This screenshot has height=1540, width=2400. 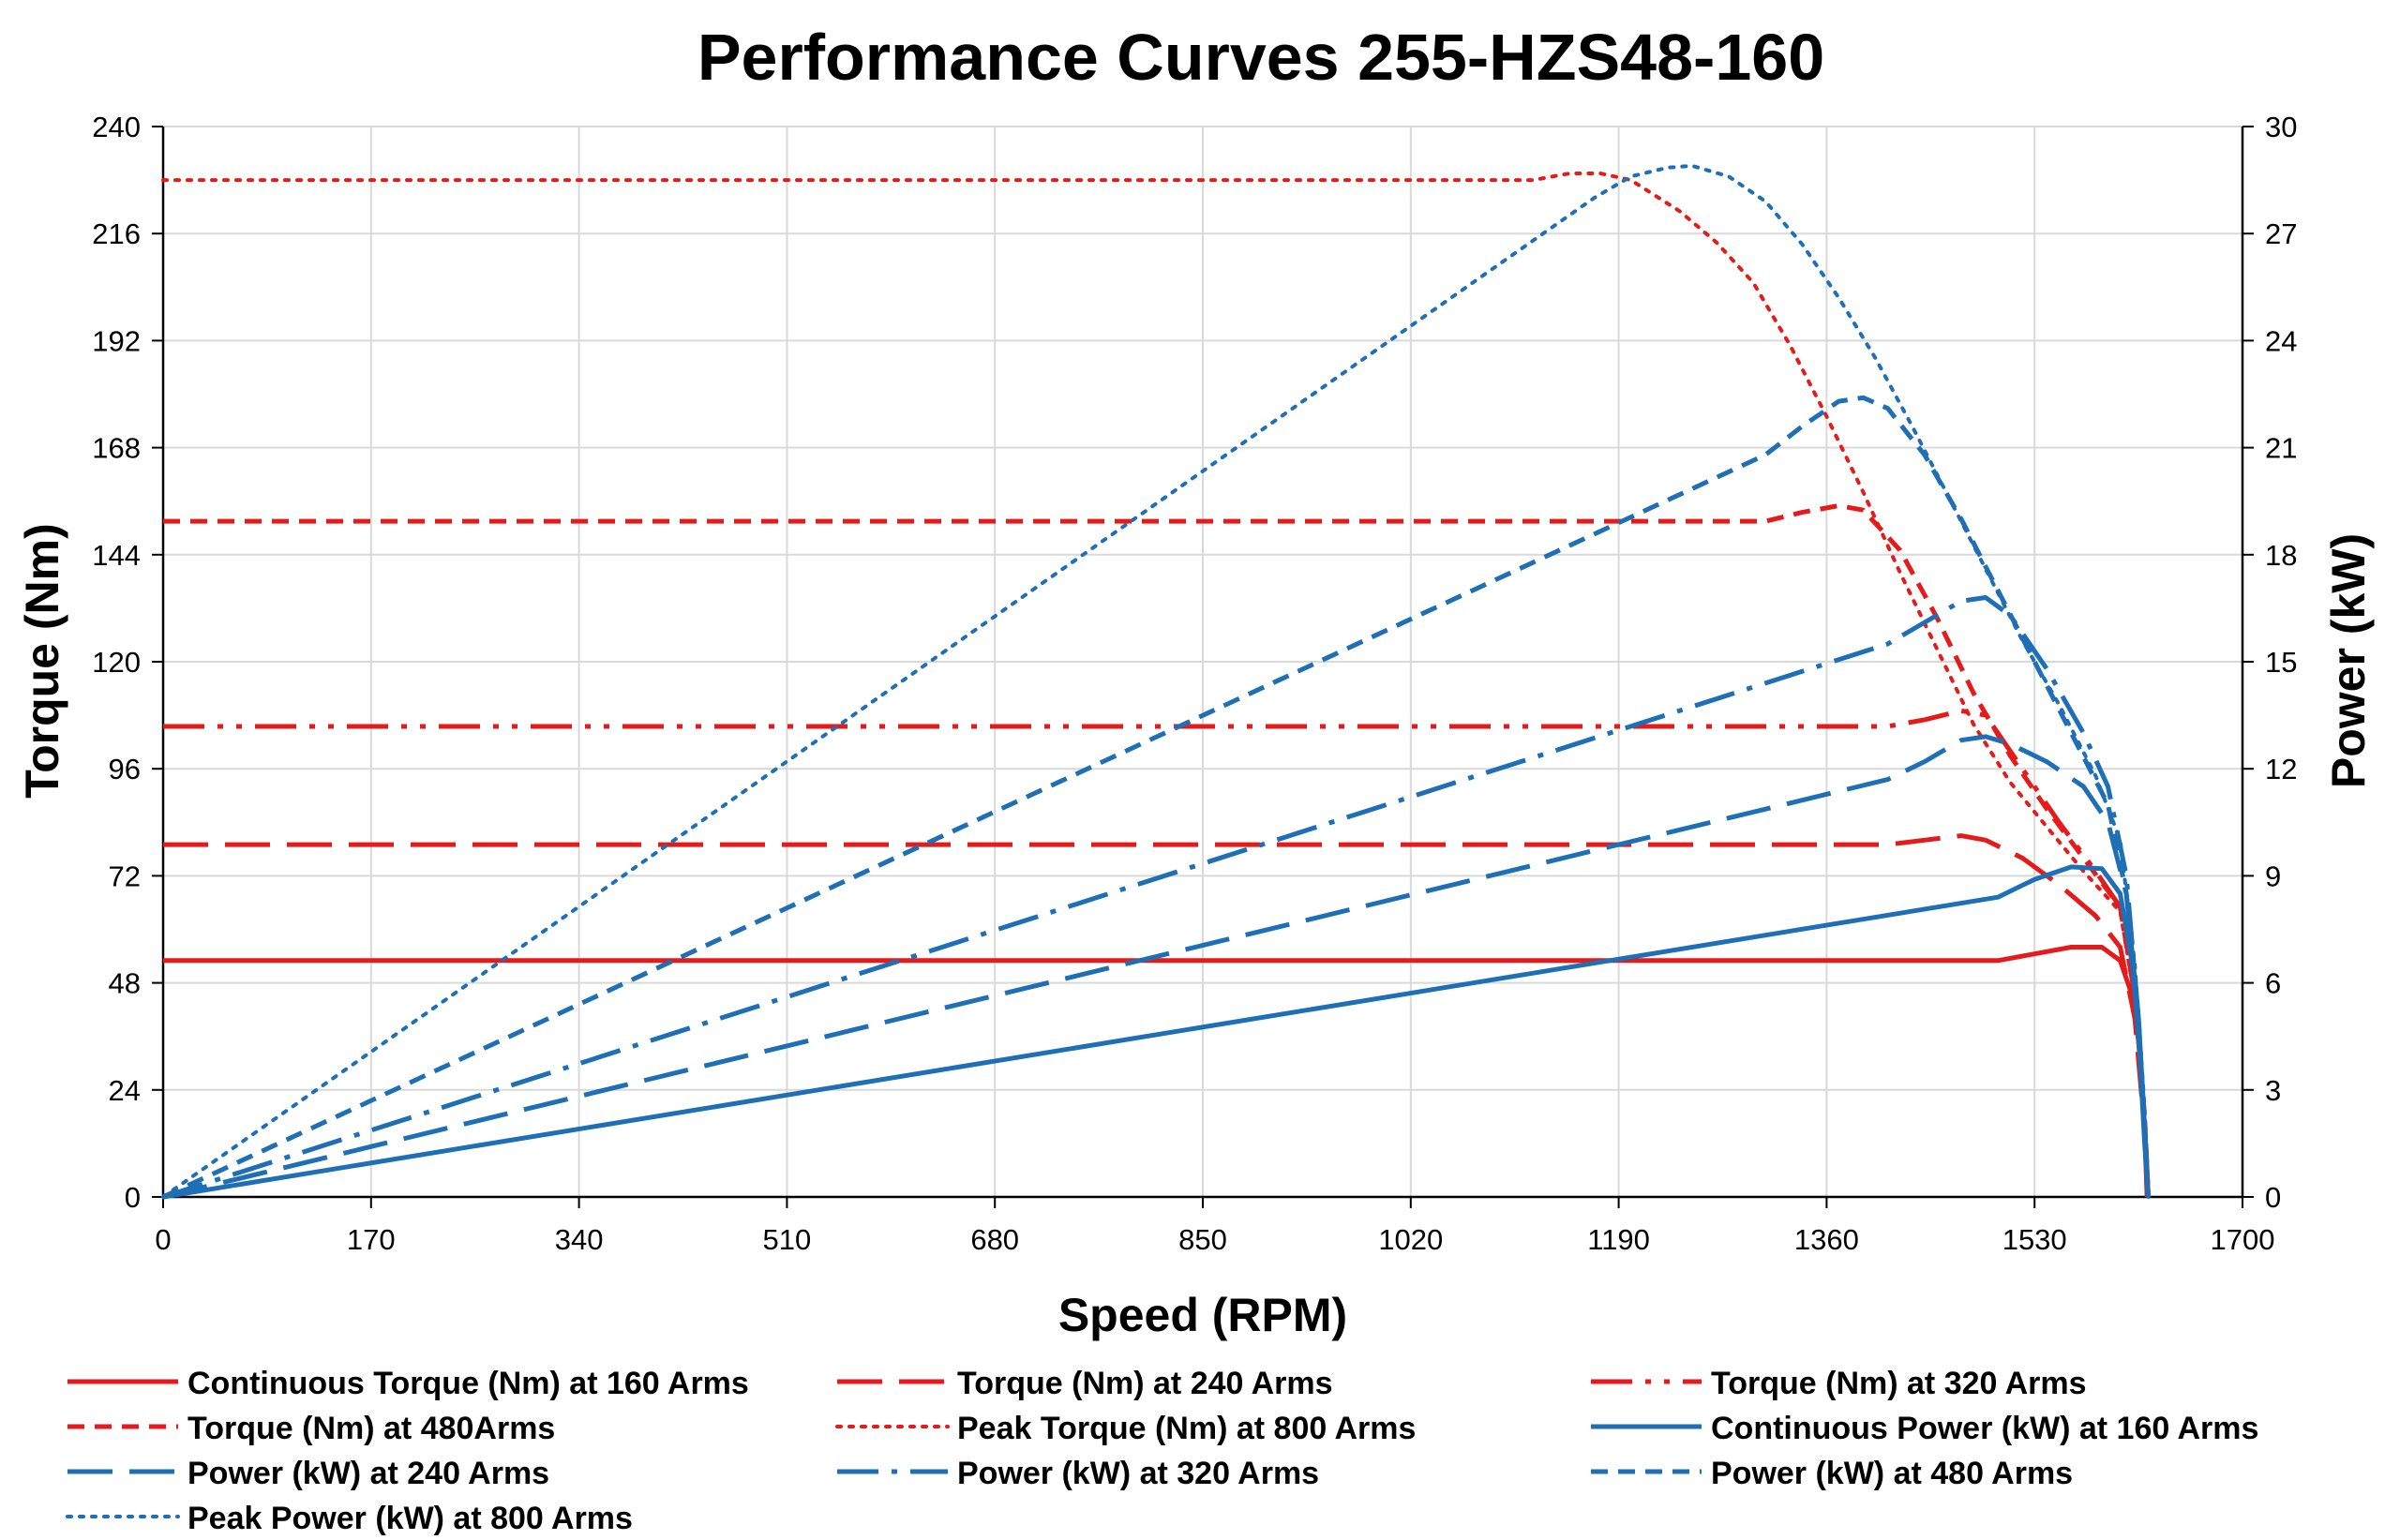 I want to click on legend-label-power-kw-at-240-arms: Power (kW) at 240 Arms, so click(x=368, y=1473).